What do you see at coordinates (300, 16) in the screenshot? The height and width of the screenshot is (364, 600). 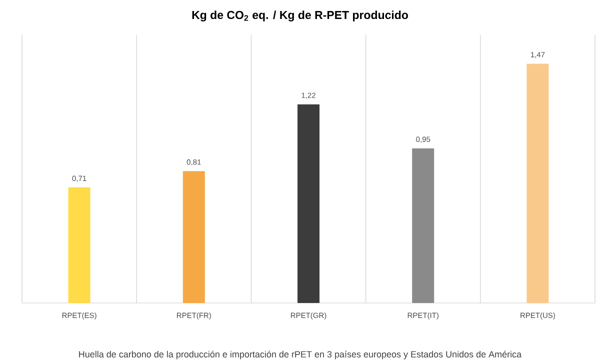 I see `chart-title: Kg de CO$_{2}$ eq. / Kg de R-PET producido` at bounding box center [300, 16].